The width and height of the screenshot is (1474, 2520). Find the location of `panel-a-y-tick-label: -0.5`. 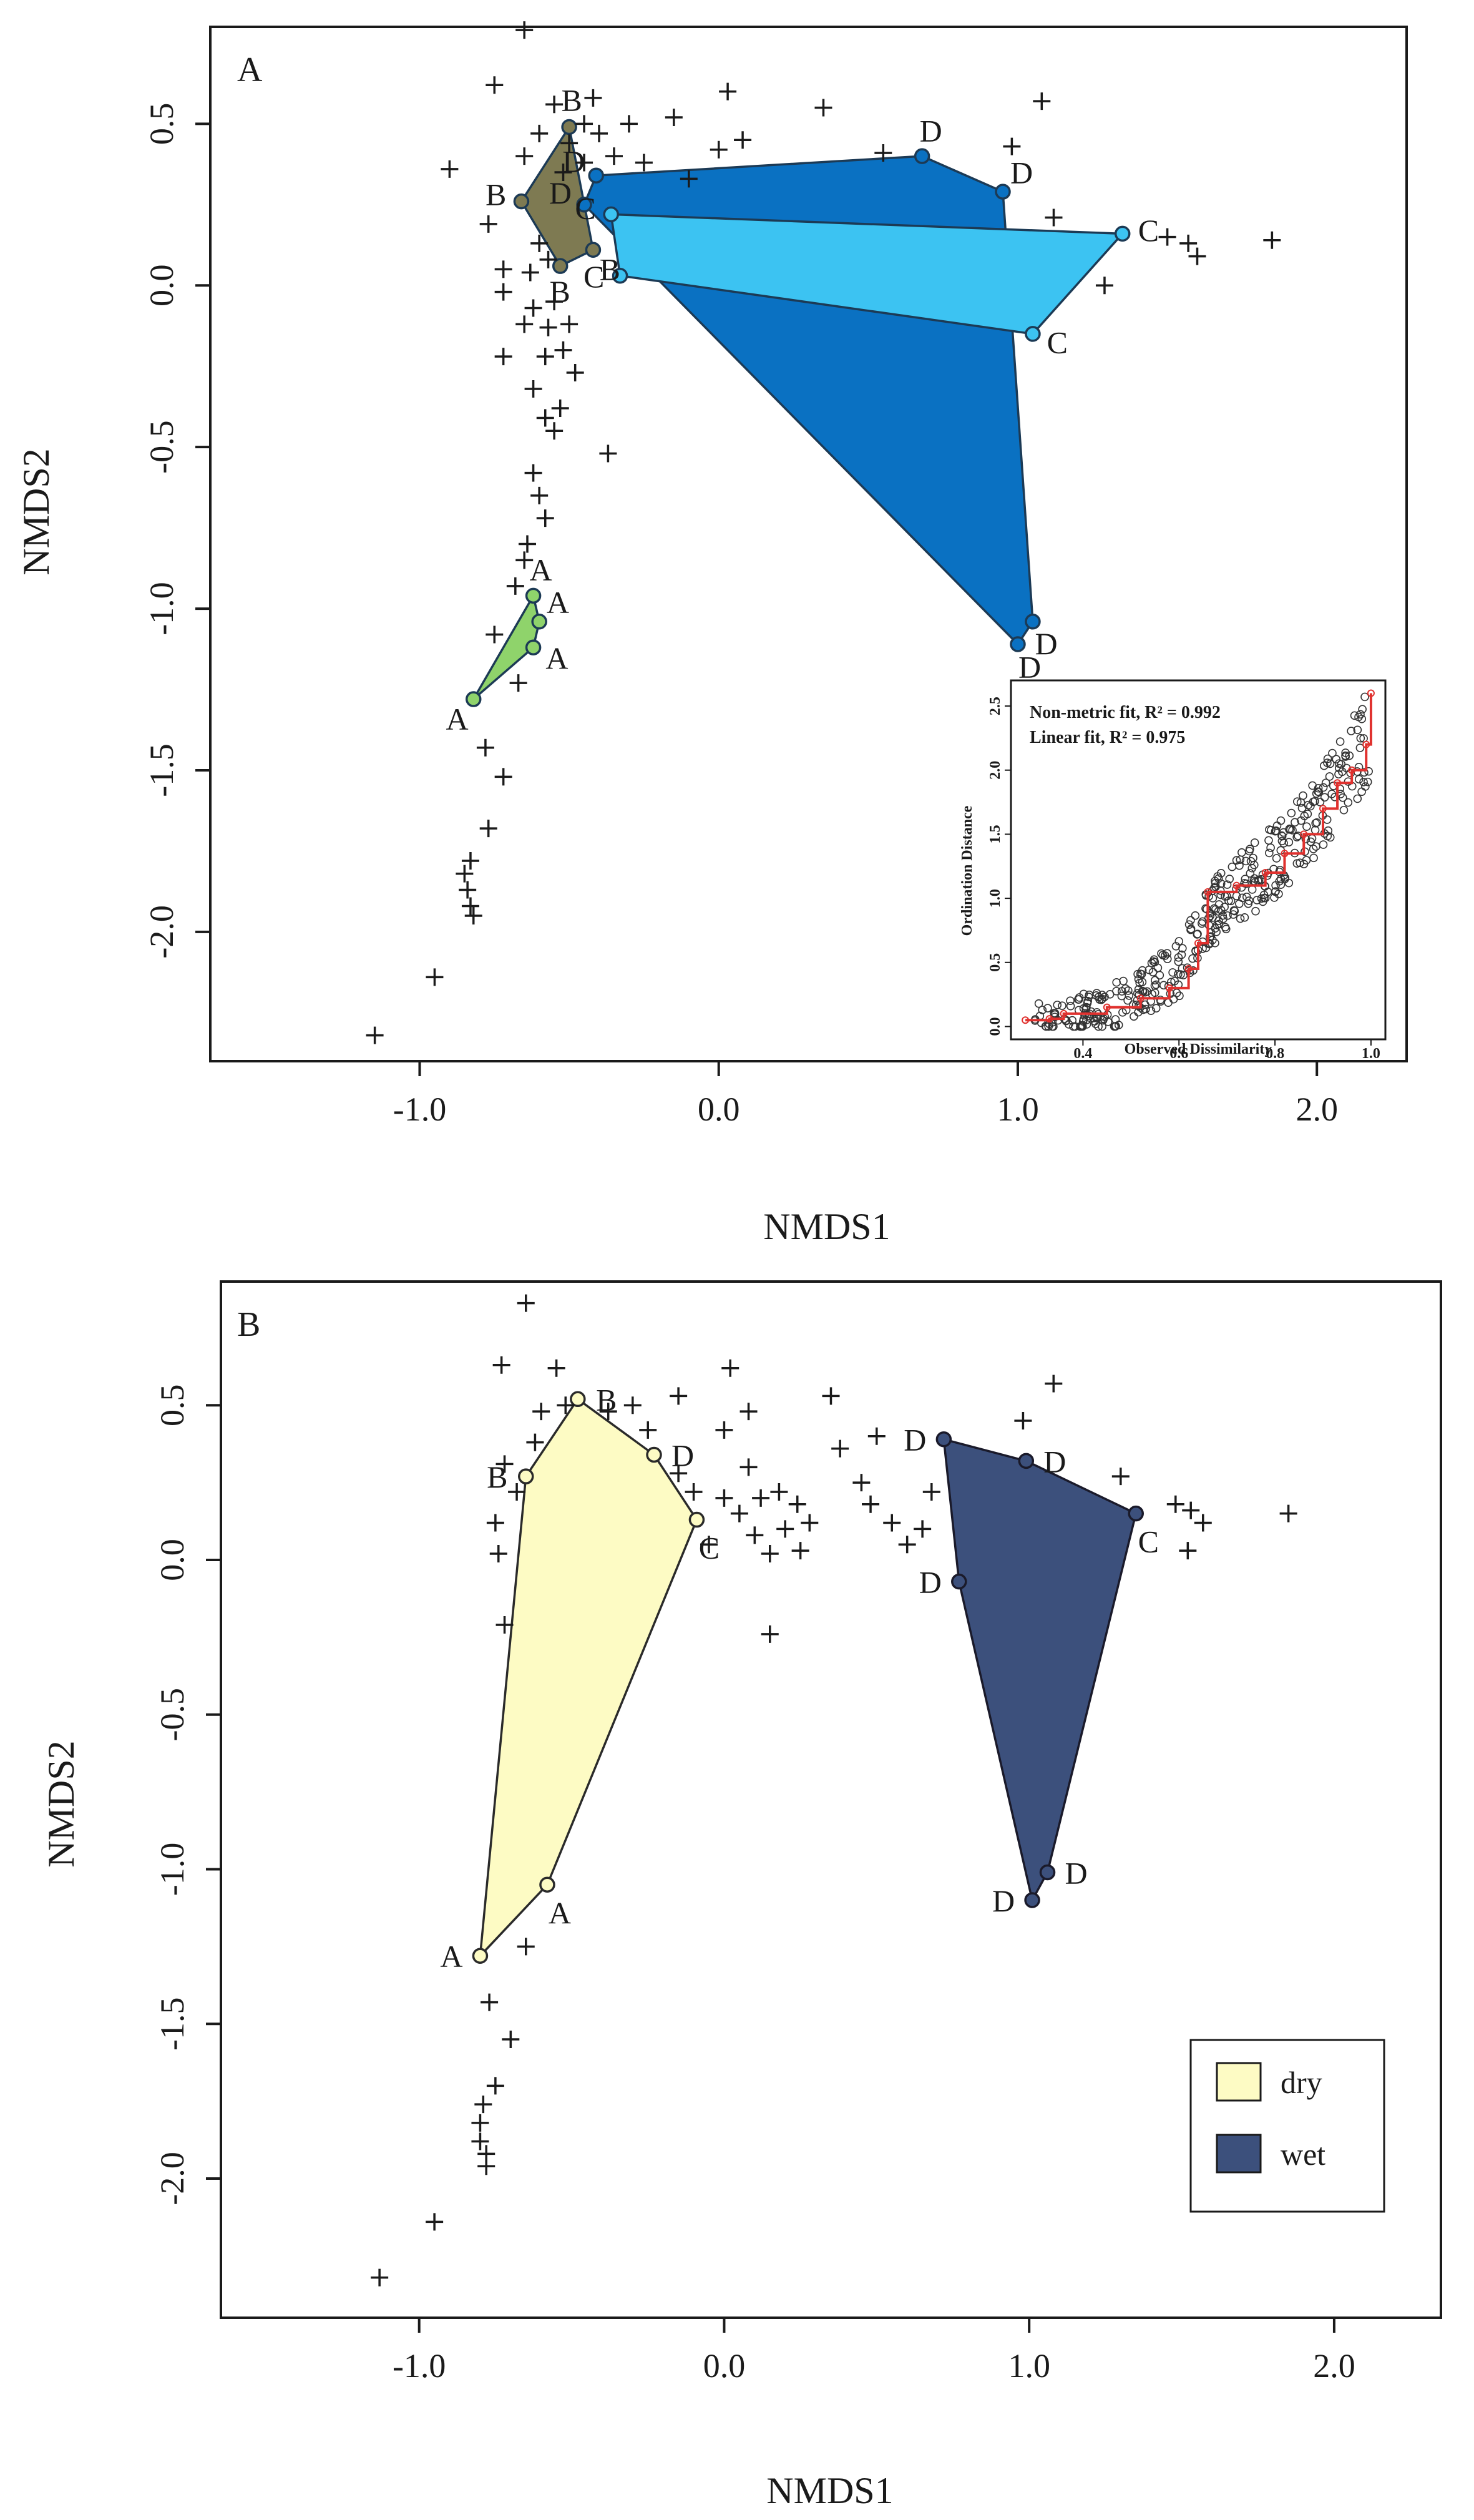

panel-a-y-tick-label: -0.5 is located at coordinates (161, 446).